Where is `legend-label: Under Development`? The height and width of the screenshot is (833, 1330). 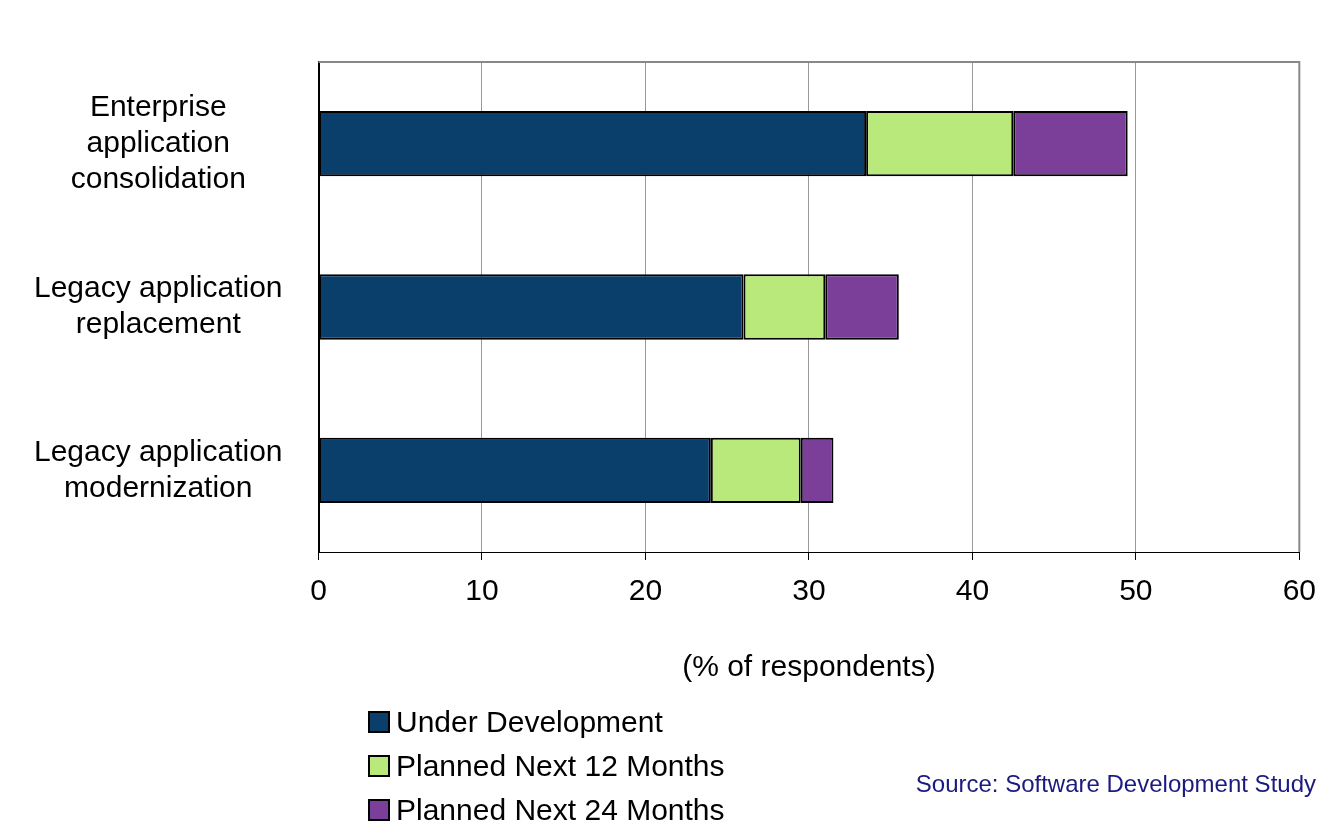 legend-label: Under Development is located at coordinates (529, 722).